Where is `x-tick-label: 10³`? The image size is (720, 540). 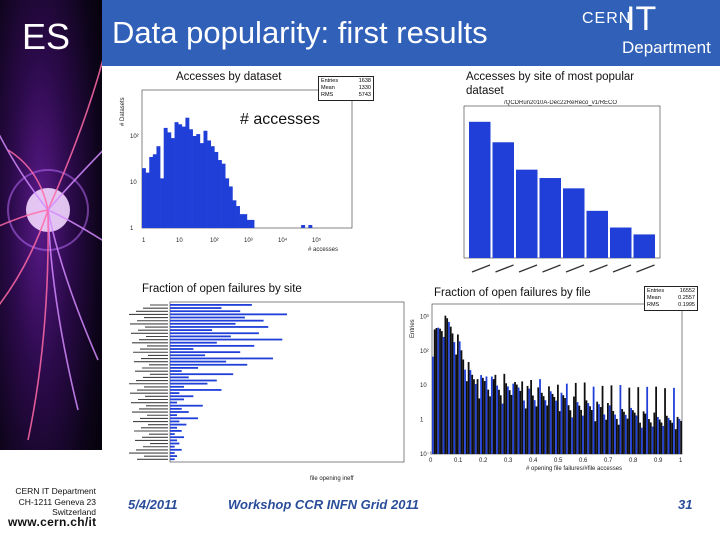 x-tick-label: 10³ is located at coordinates (248, 241).